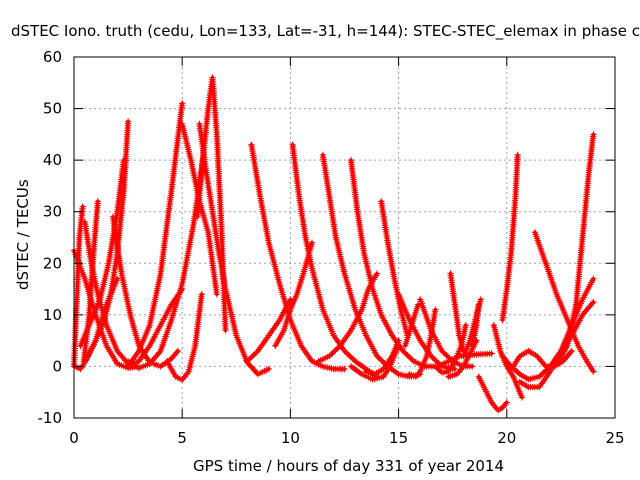 The width and height of the screenshot is (640, 480). I want to click on series-pass14, so click(199, 209).